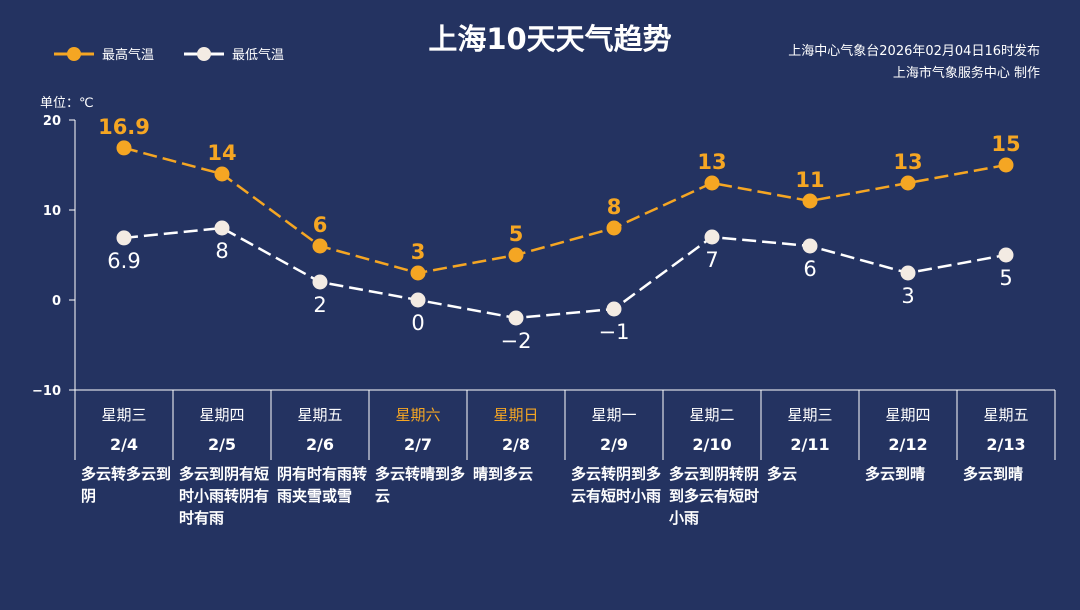 Image resolution: width=1080 pixels, height=610 pixels. Describe the element at coordinates (221, 251) in the screenshot. I see `low-temp-label: 8` at that location.